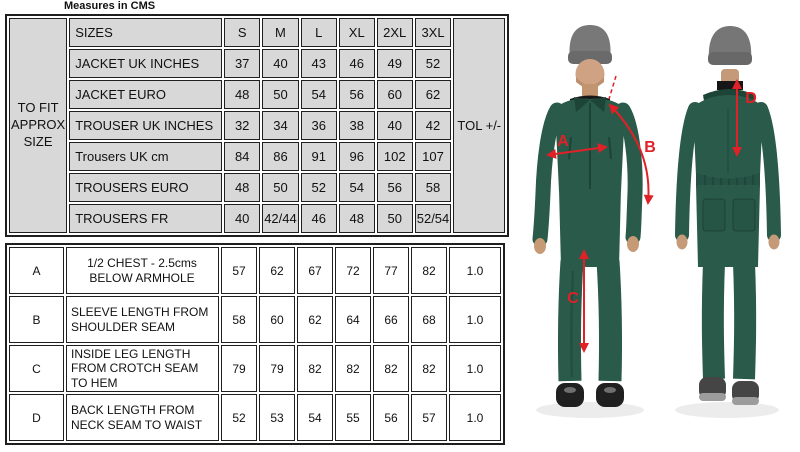  Describe the element at coordinates (356, 125) in the screenshot. I see `size-value: 38` at that location.